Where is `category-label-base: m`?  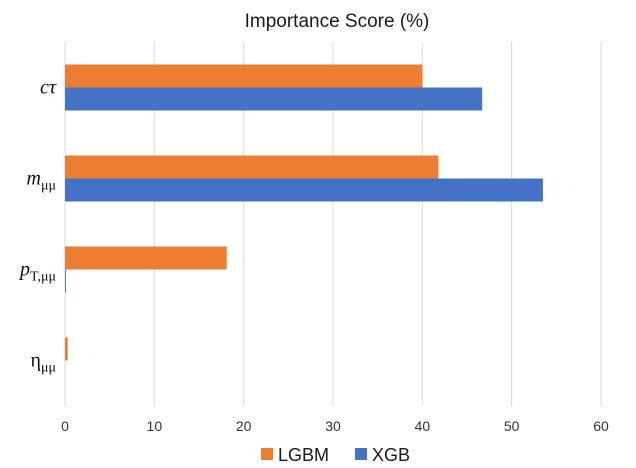 category-label-base: m is located at coordinates (34, 179).